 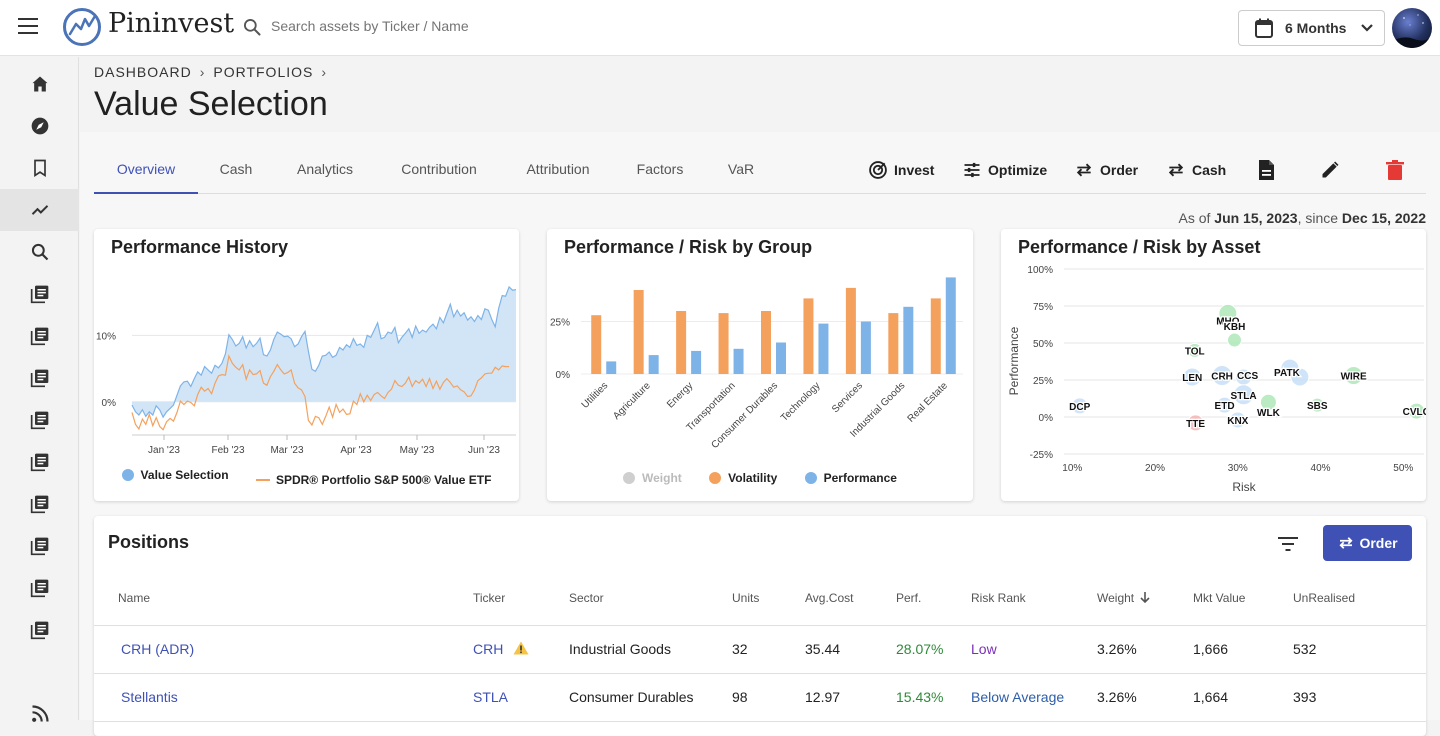 What do you see at coordinates (1196, 170) in the screenshot?
I see `cash-action-button: Cash` at bounding box center [1196, 170].